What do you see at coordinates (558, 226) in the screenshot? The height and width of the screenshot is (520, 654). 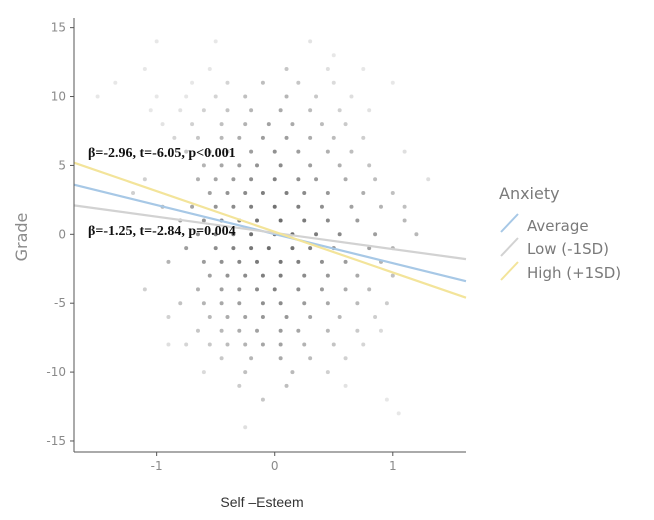 I see `legend-label-average: Average` at bounding box center [558, 226].